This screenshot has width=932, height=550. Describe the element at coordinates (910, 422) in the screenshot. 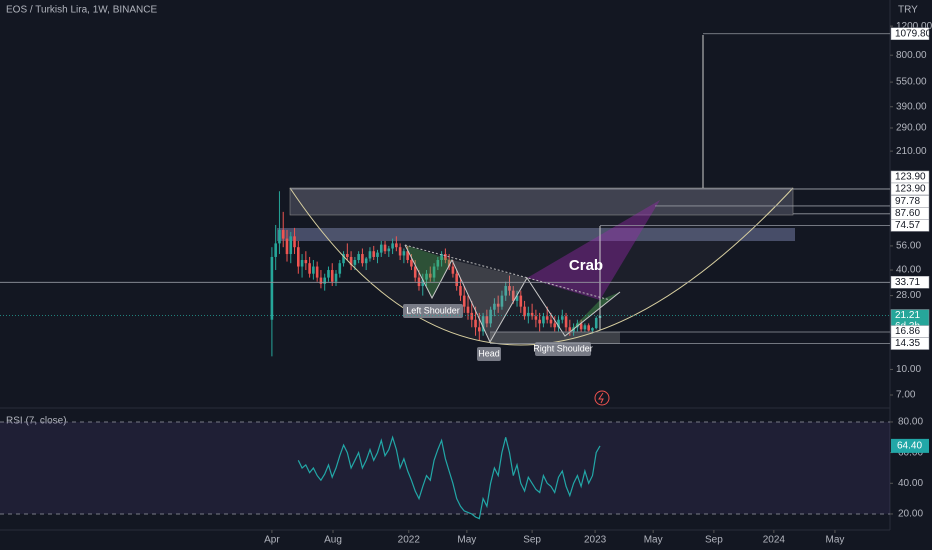

I see `y-tick-label: 80.00` at that location.